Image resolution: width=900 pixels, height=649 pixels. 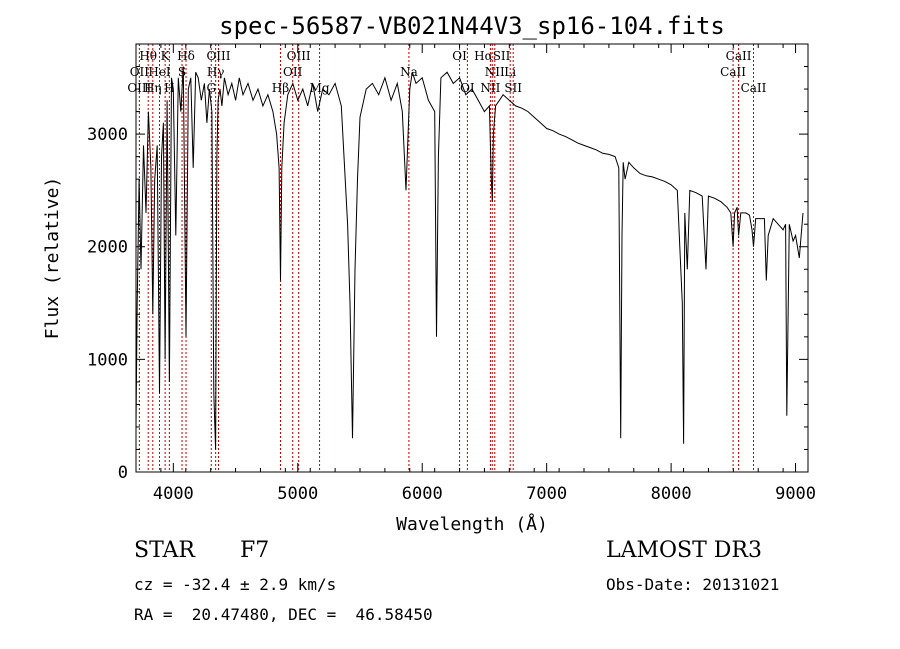 I want to click on x-tick-label: 5000, so click(x=297, y=494).